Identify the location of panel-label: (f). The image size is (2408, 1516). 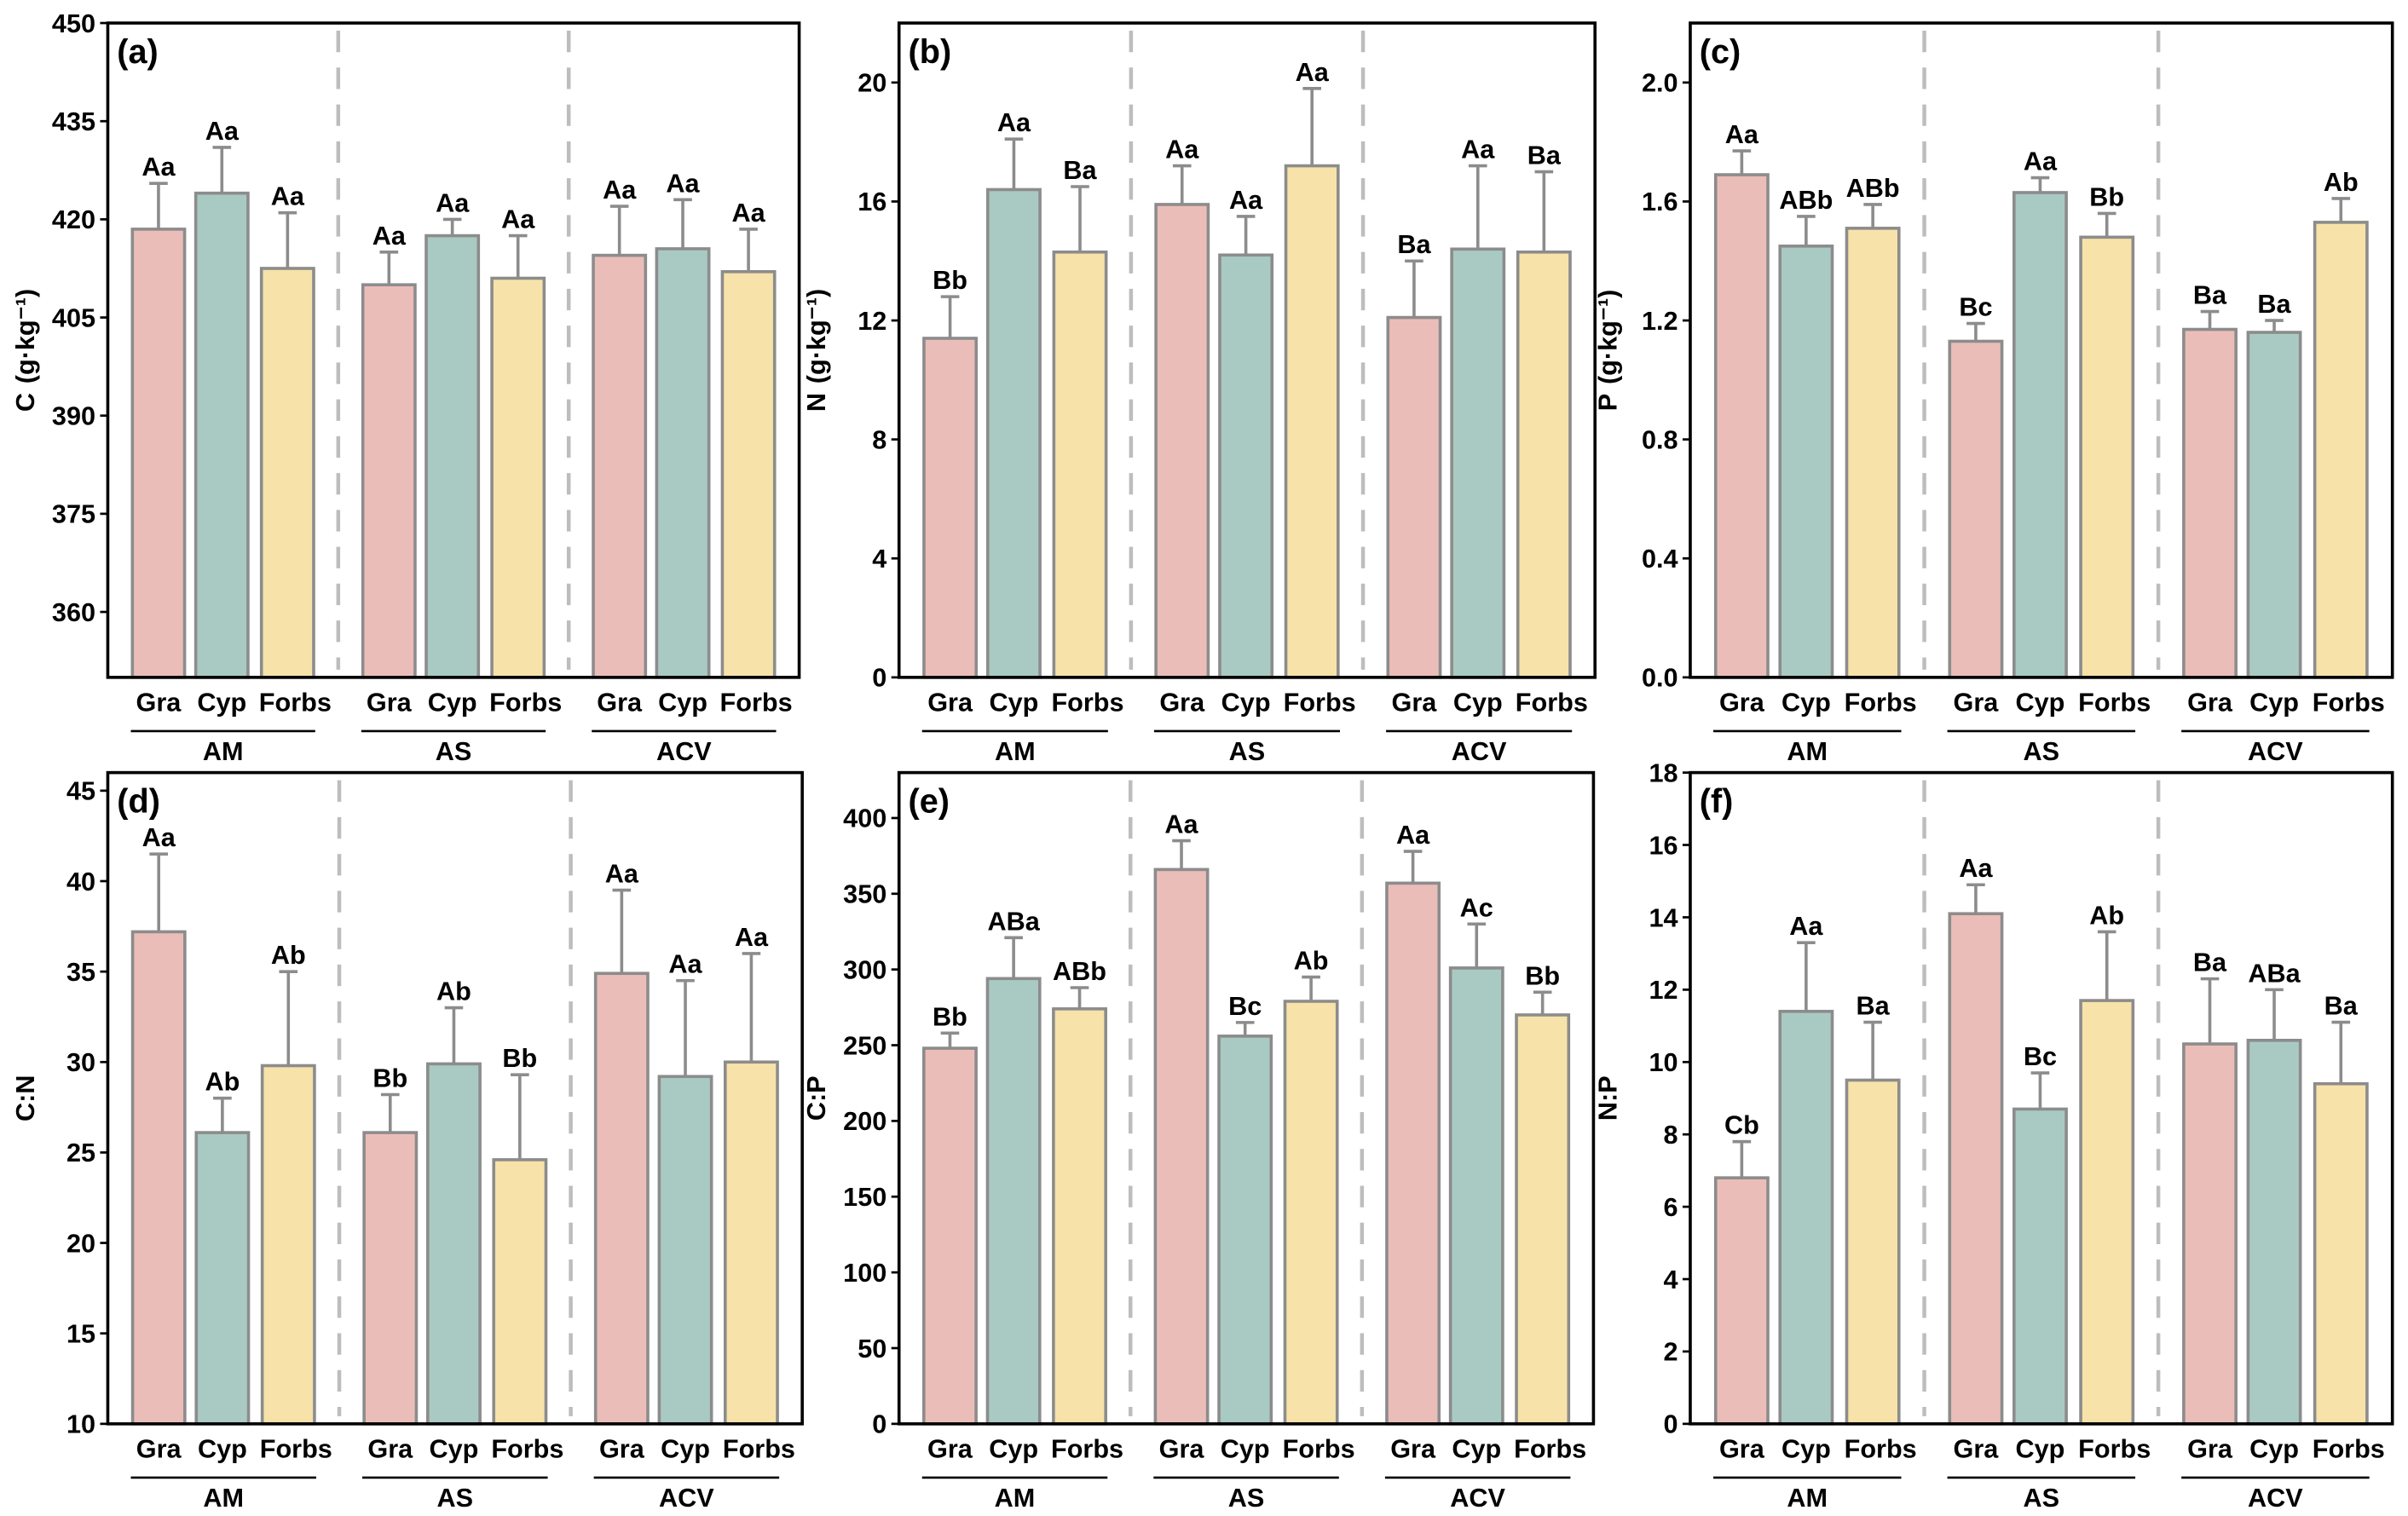
(1717, 801).